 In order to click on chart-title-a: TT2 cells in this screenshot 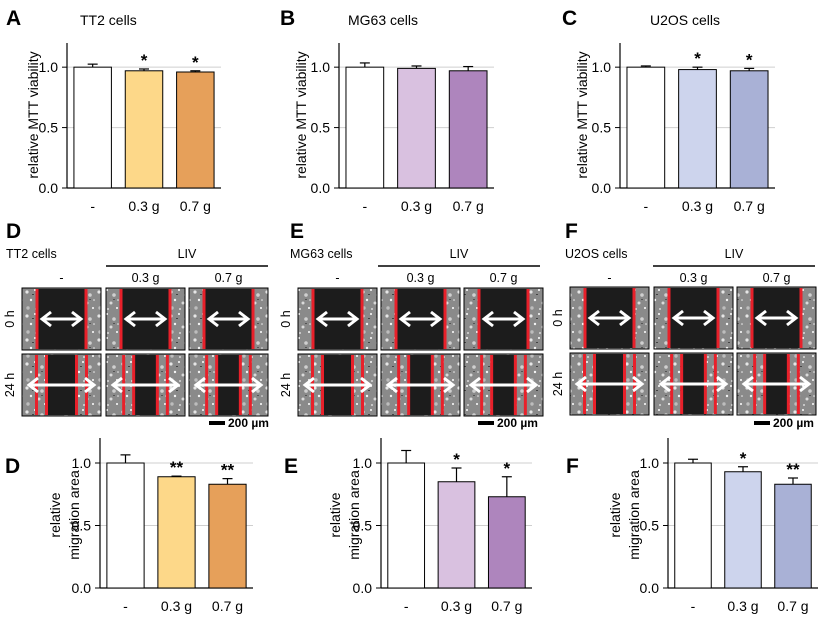, I will do `click(108, 20)`.